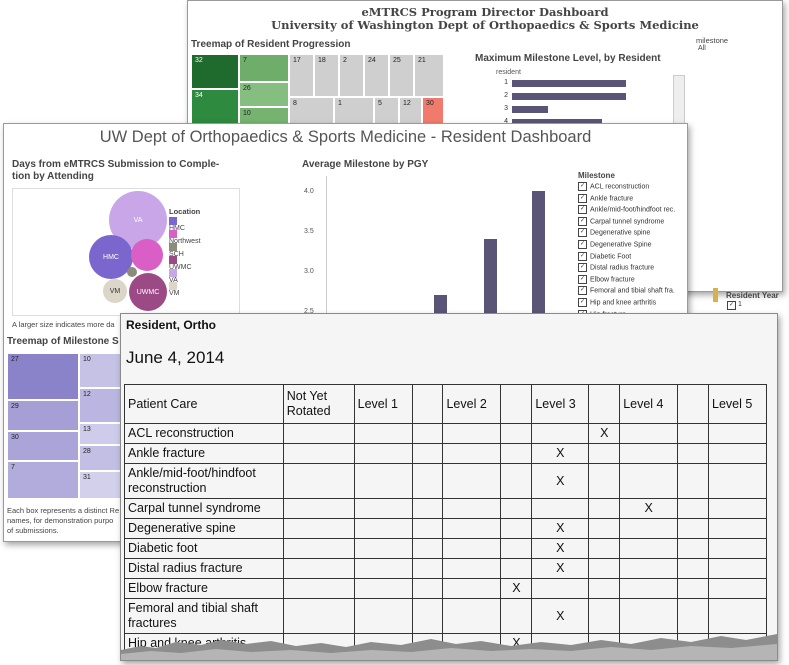 Image resolution: width=789 pixels, height=665 pixels. What do you see at coordinates (115, 291) in the screenshot?
I see `bubble: VM` at bounding box center [115, 291].